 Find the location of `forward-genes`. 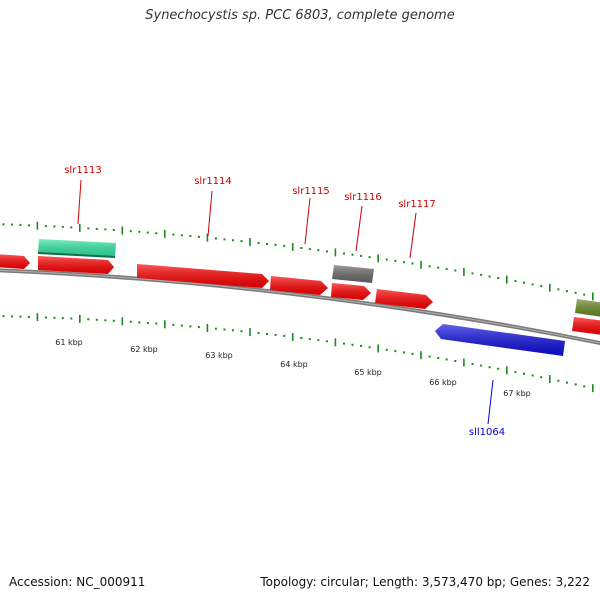

forward-genes is located at coordinates (300, 294).